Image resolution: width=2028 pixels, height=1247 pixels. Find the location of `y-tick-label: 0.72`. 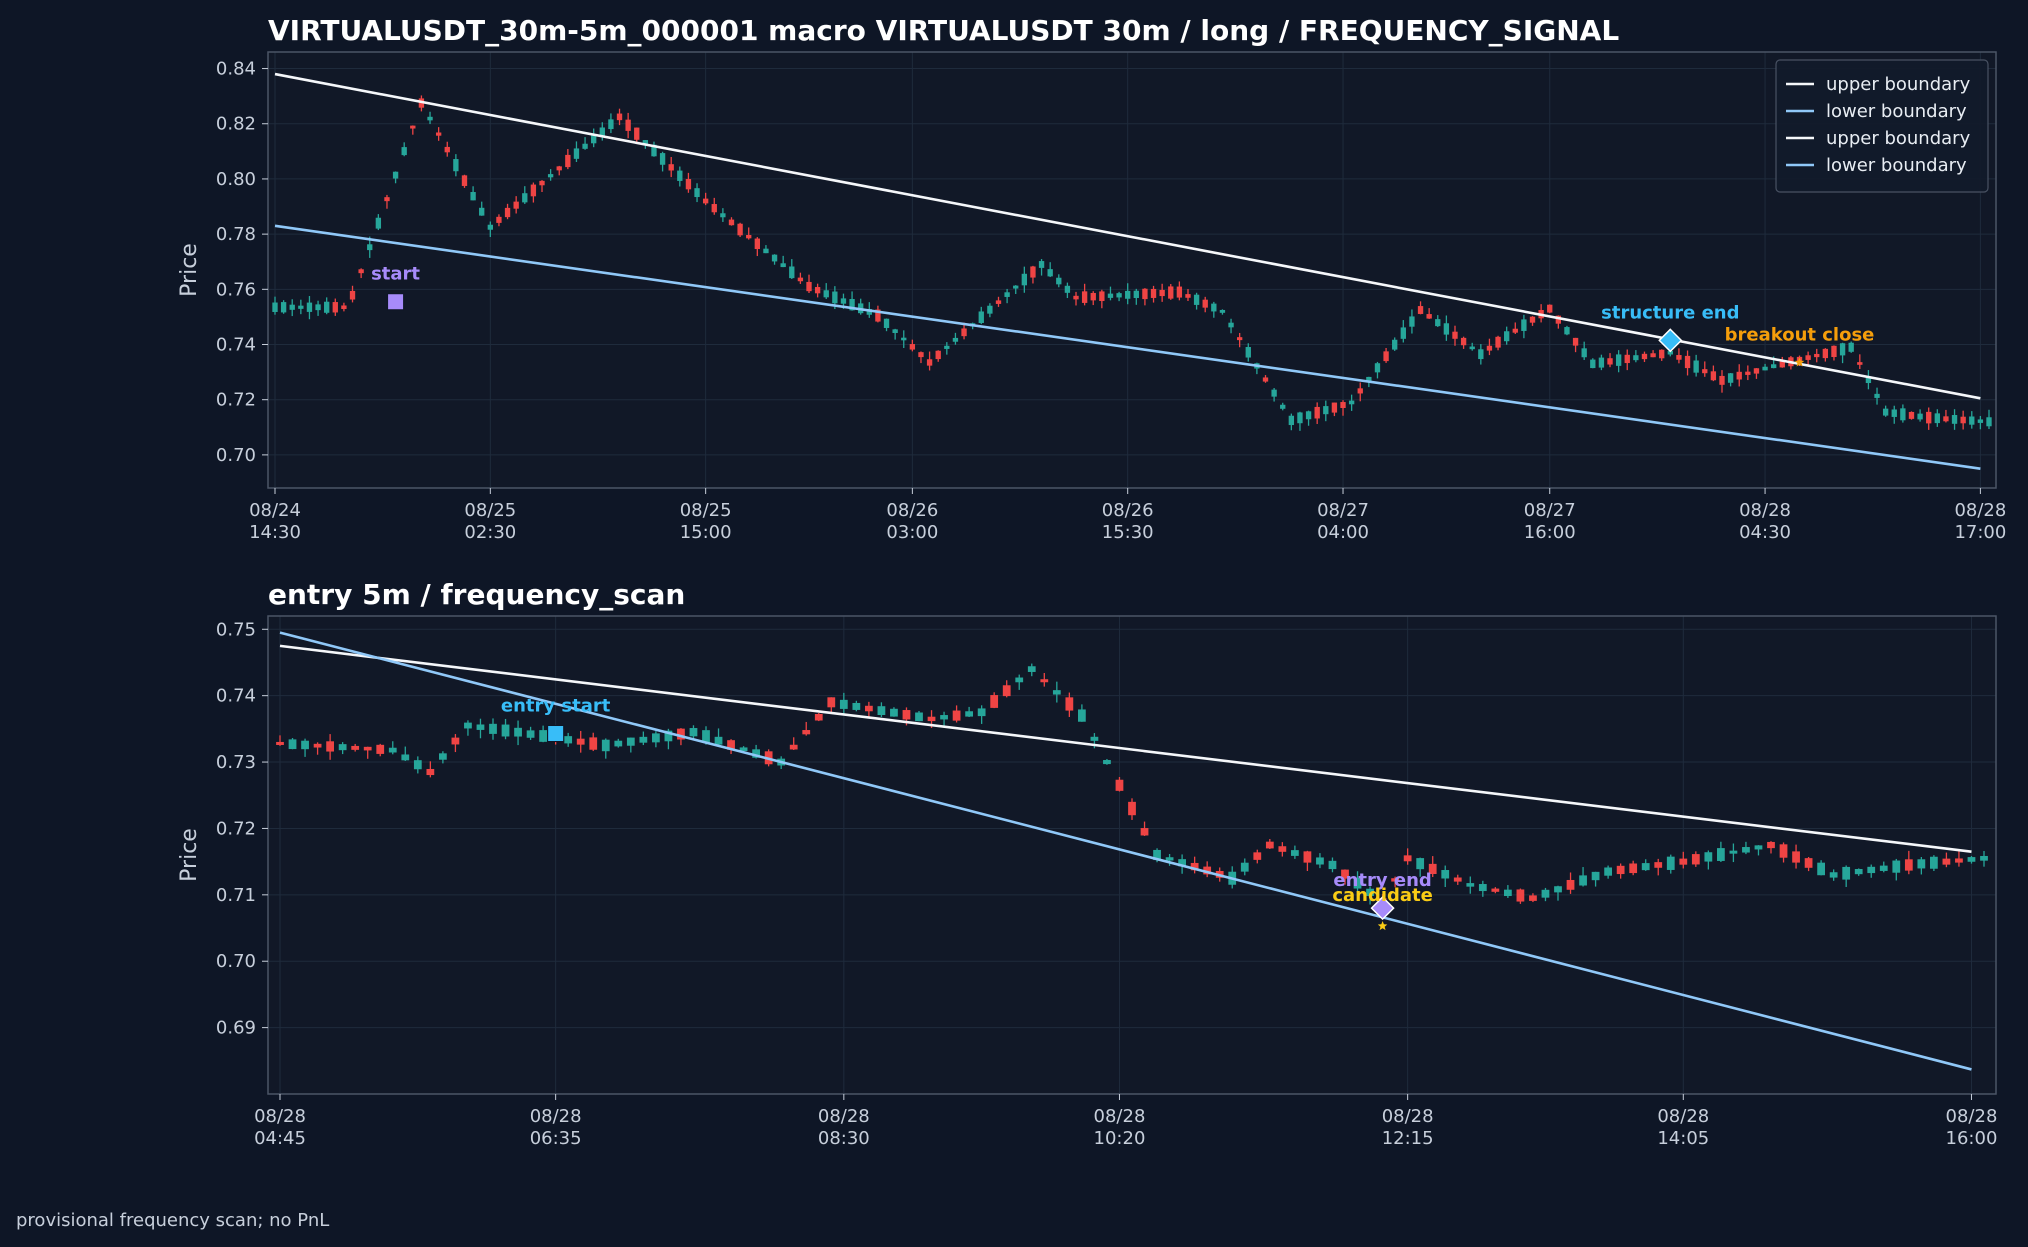

y-tick-label: 0.72 is located at coordinates (236, 400).